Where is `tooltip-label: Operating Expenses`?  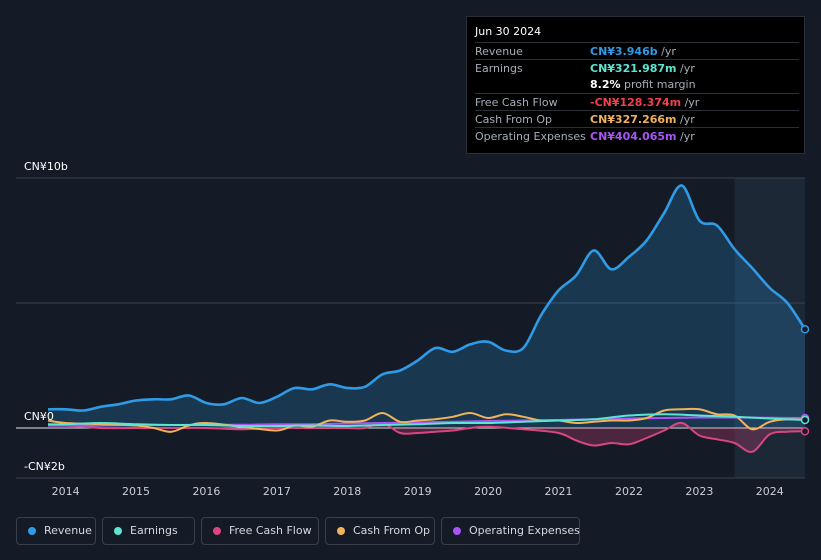
tooltip-label: Operating Expenses is located at coordinates (530, 136).